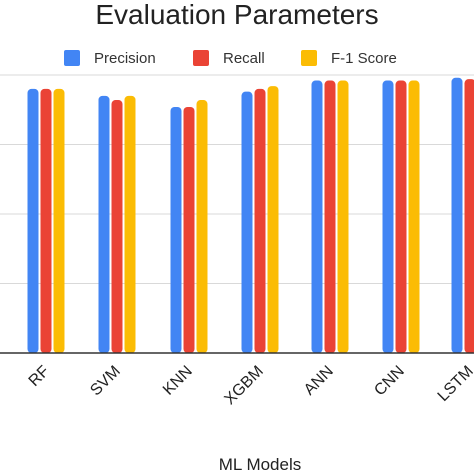  I want to click on legend-item: Precision, so click(110, 58).